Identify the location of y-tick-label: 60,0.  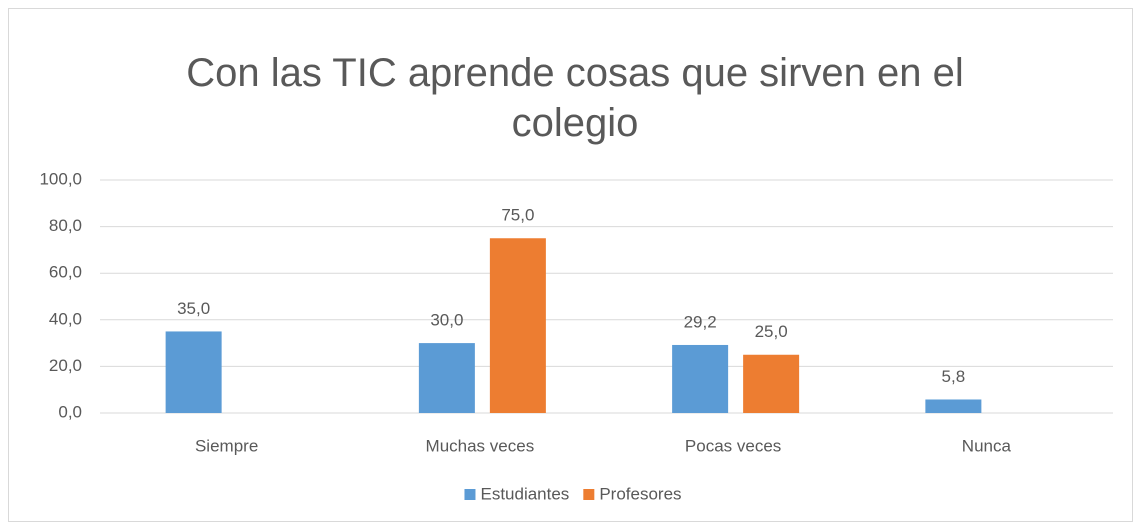
(65, 272).